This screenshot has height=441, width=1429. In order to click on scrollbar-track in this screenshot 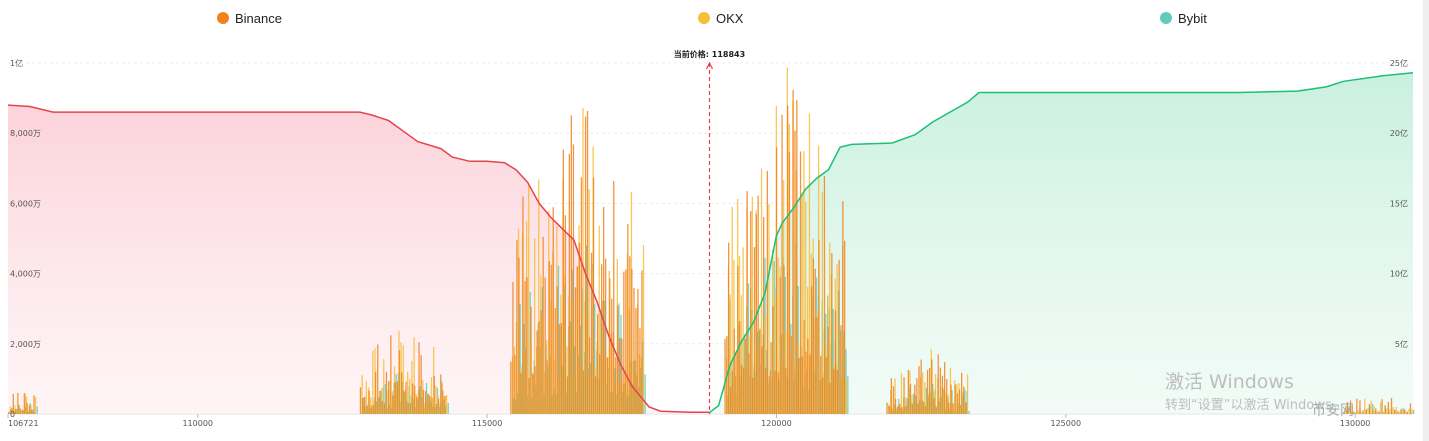, I will do `click(1426, 220)`.